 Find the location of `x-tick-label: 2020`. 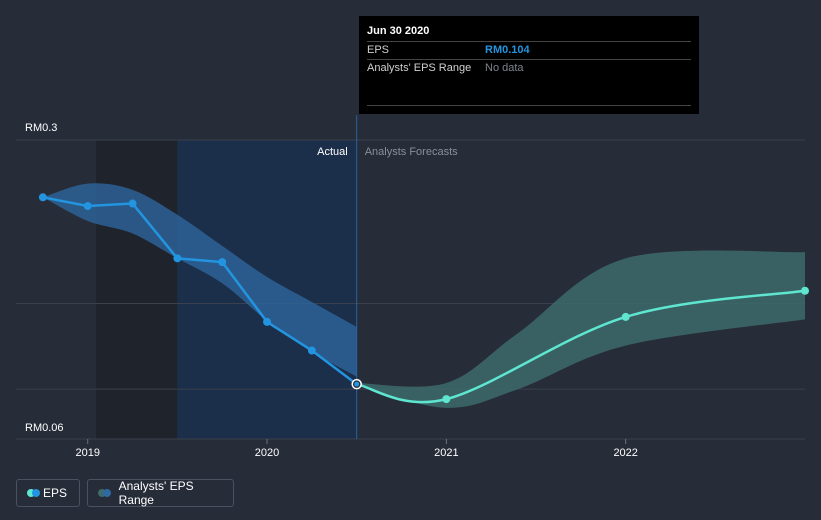

x-tick-label: 2020 is located at coordinates (267, 453).